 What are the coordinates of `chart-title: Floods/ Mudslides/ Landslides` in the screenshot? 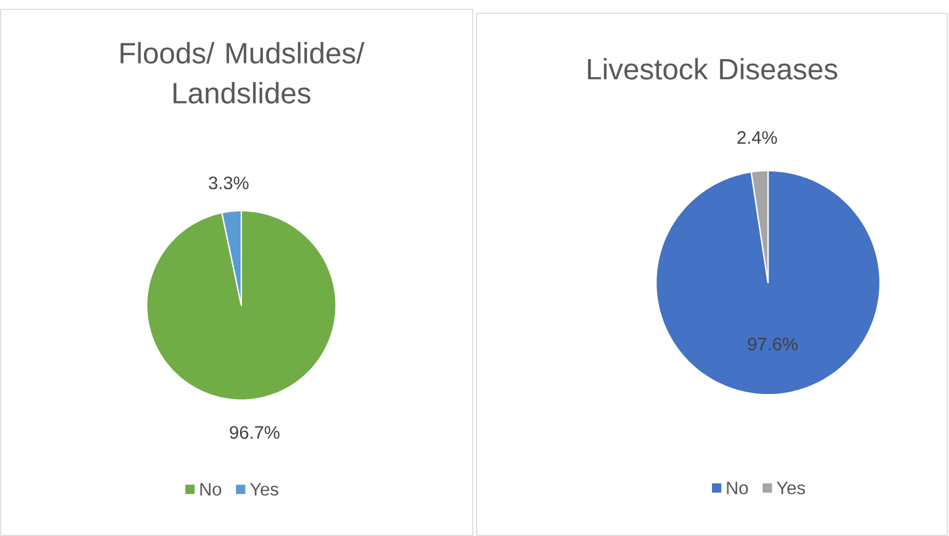 It's located at (242, 73).